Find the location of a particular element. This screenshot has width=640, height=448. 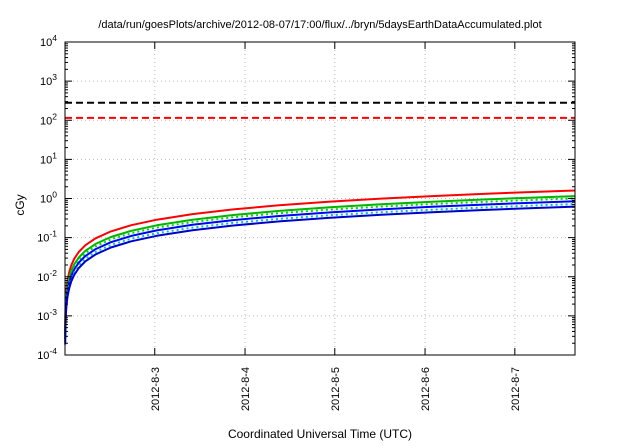

x-tick-label: 2012-8-6 is located at coordinates (426, 389).